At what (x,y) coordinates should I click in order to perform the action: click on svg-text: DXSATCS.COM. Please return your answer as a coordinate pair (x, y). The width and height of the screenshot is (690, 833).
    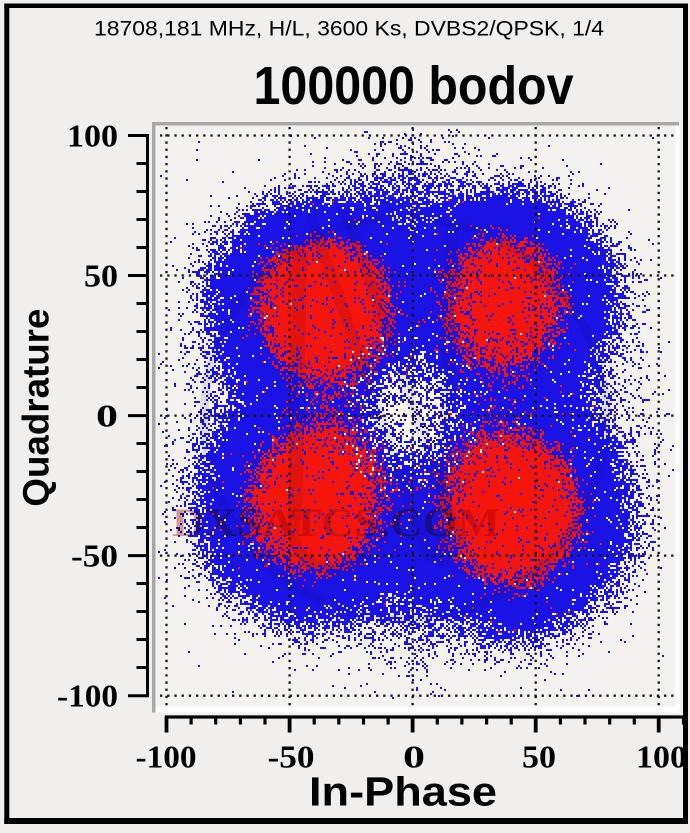
    Looking at the image, I should click on (336, 522).